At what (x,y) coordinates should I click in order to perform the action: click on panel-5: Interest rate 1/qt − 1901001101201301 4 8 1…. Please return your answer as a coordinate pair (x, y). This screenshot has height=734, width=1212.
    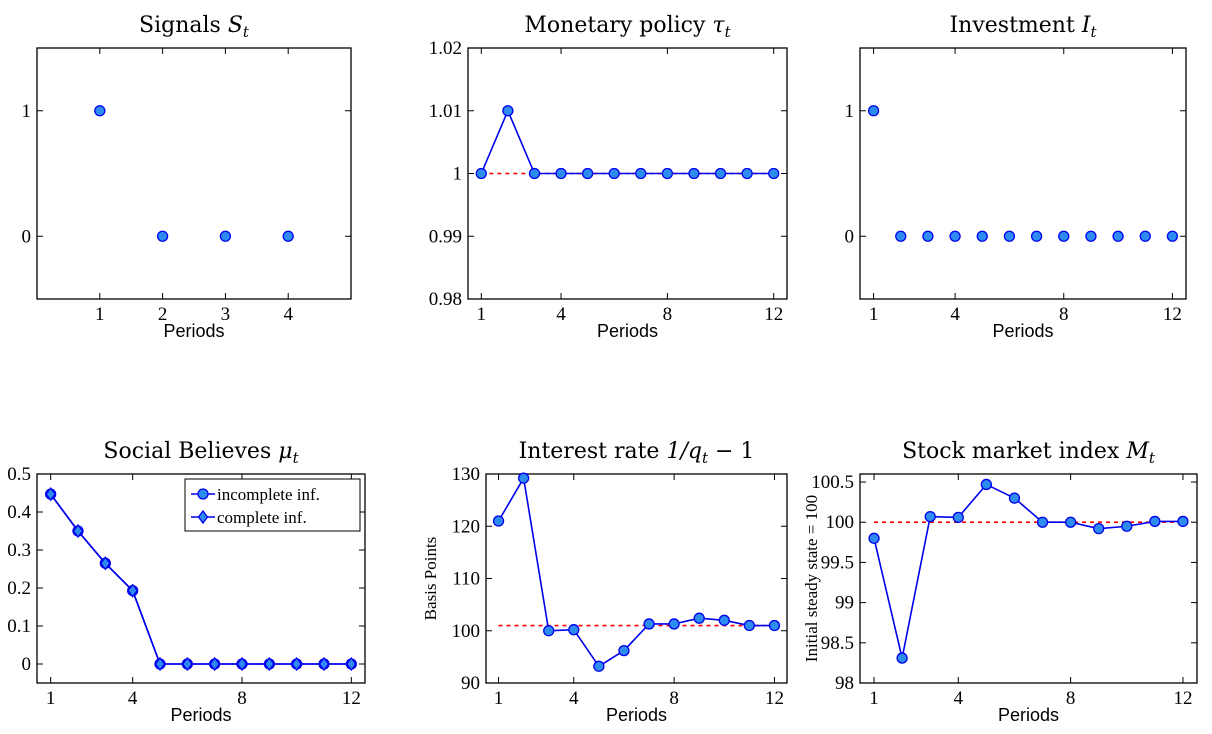
    Looking at the image, I should click on (604, 582).